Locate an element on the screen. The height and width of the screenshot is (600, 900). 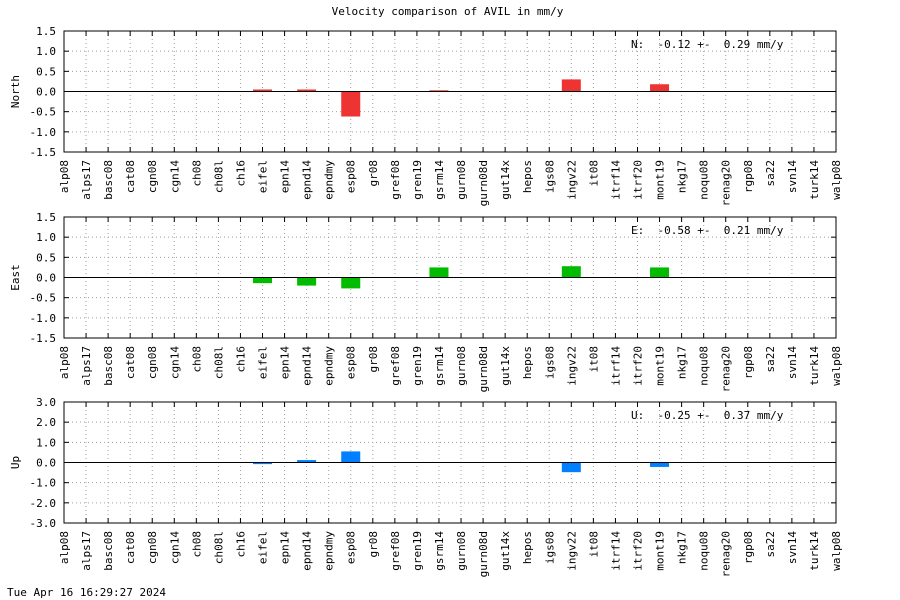
x-tick-label: gren19 is located at coordinates (417, 551).